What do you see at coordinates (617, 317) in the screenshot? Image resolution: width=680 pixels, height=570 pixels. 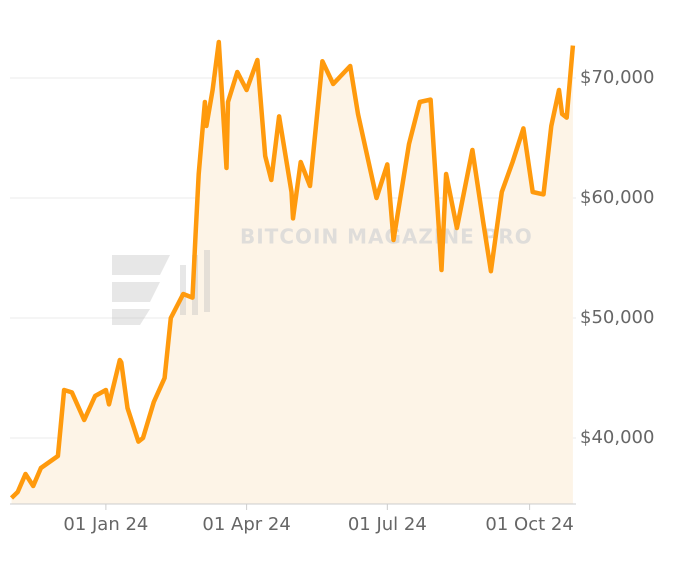 I see `y-tick-label: $50,000` at bounding box center [617, 317].